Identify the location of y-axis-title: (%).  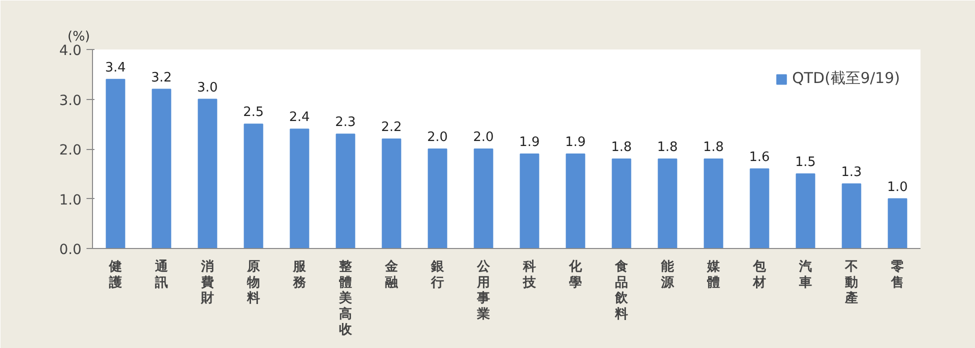
(79, 37).